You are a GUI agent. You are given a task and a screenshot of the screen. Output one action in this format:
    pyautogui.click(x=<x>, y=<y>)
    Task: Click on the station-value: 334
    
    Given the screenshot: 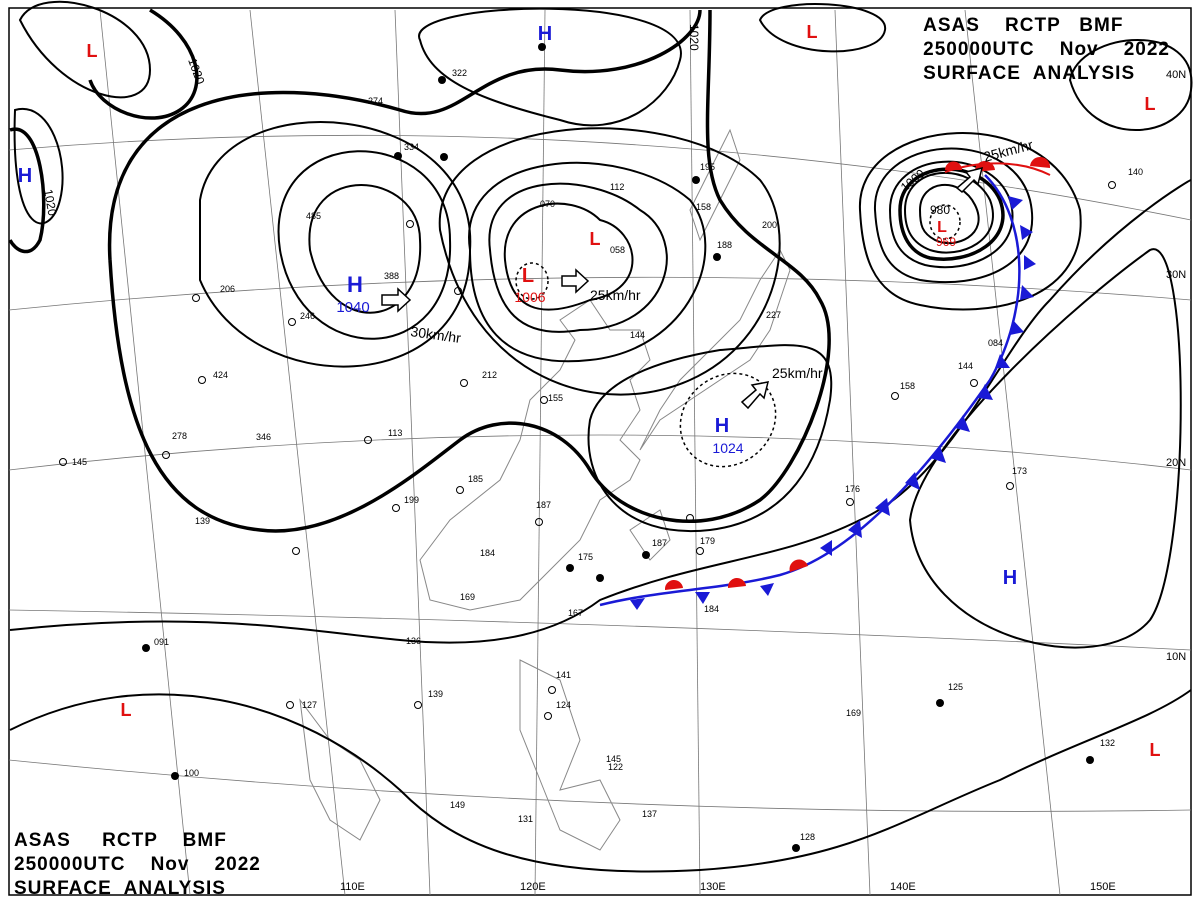 What is the action you would take?
    pyautogui.click(x=411, y=147)
    